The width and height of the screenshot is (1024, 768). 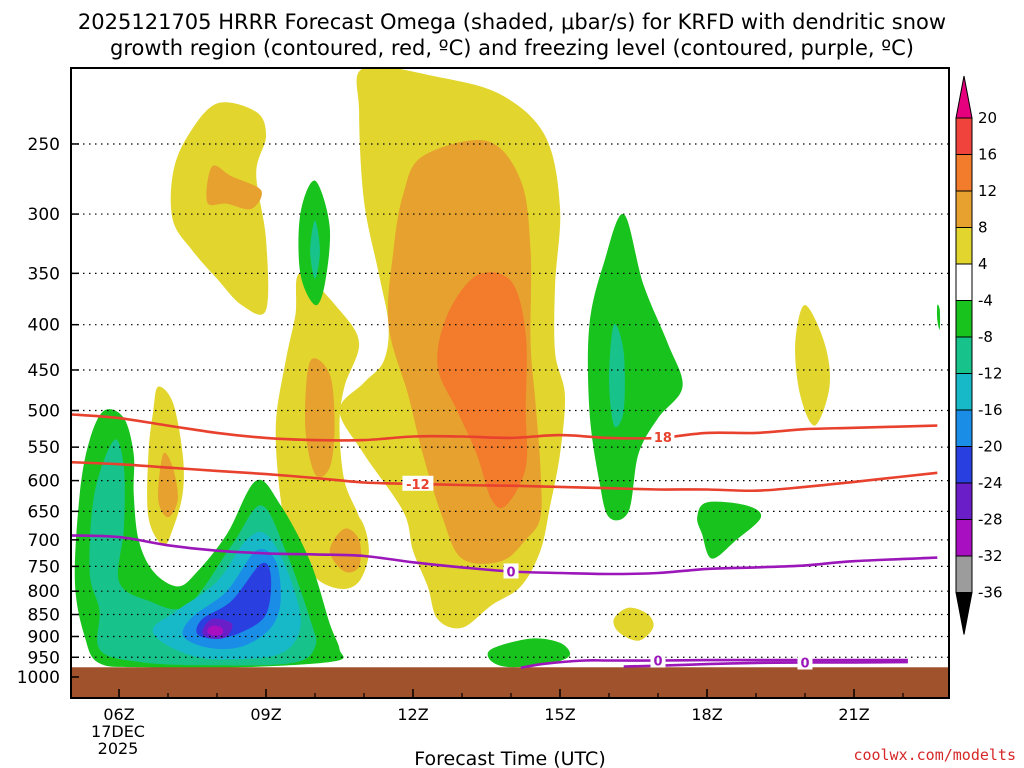 What do you see at coordinates (44, 637) in the screenshot?
I see `y-tick-label-900: 900` at bounding box center [44, 637].